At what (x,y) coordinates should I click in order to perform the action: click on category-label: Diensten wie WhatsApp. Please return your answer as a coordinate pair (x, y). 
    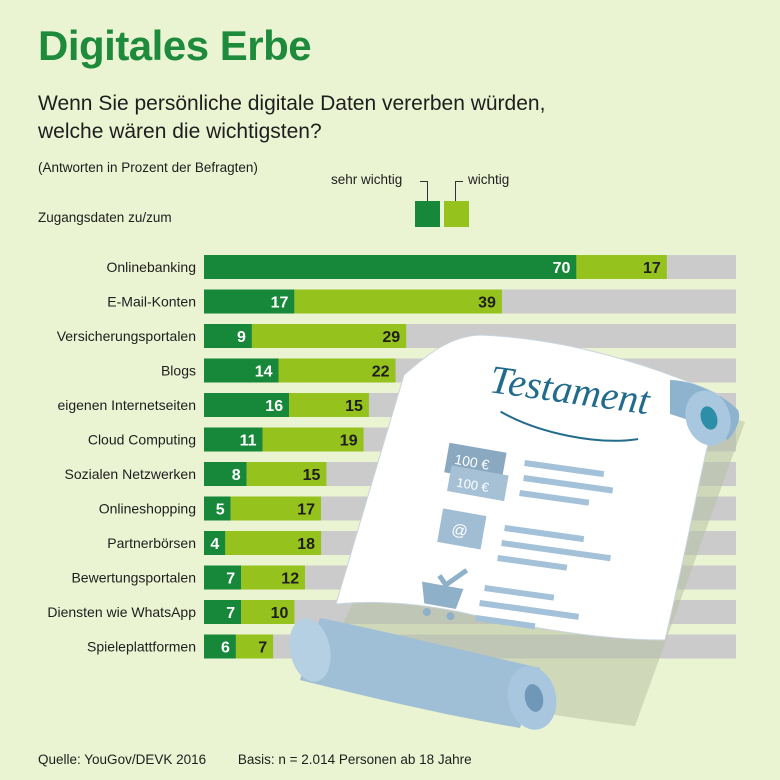
    Looking at the image, I should click on (121, 612).